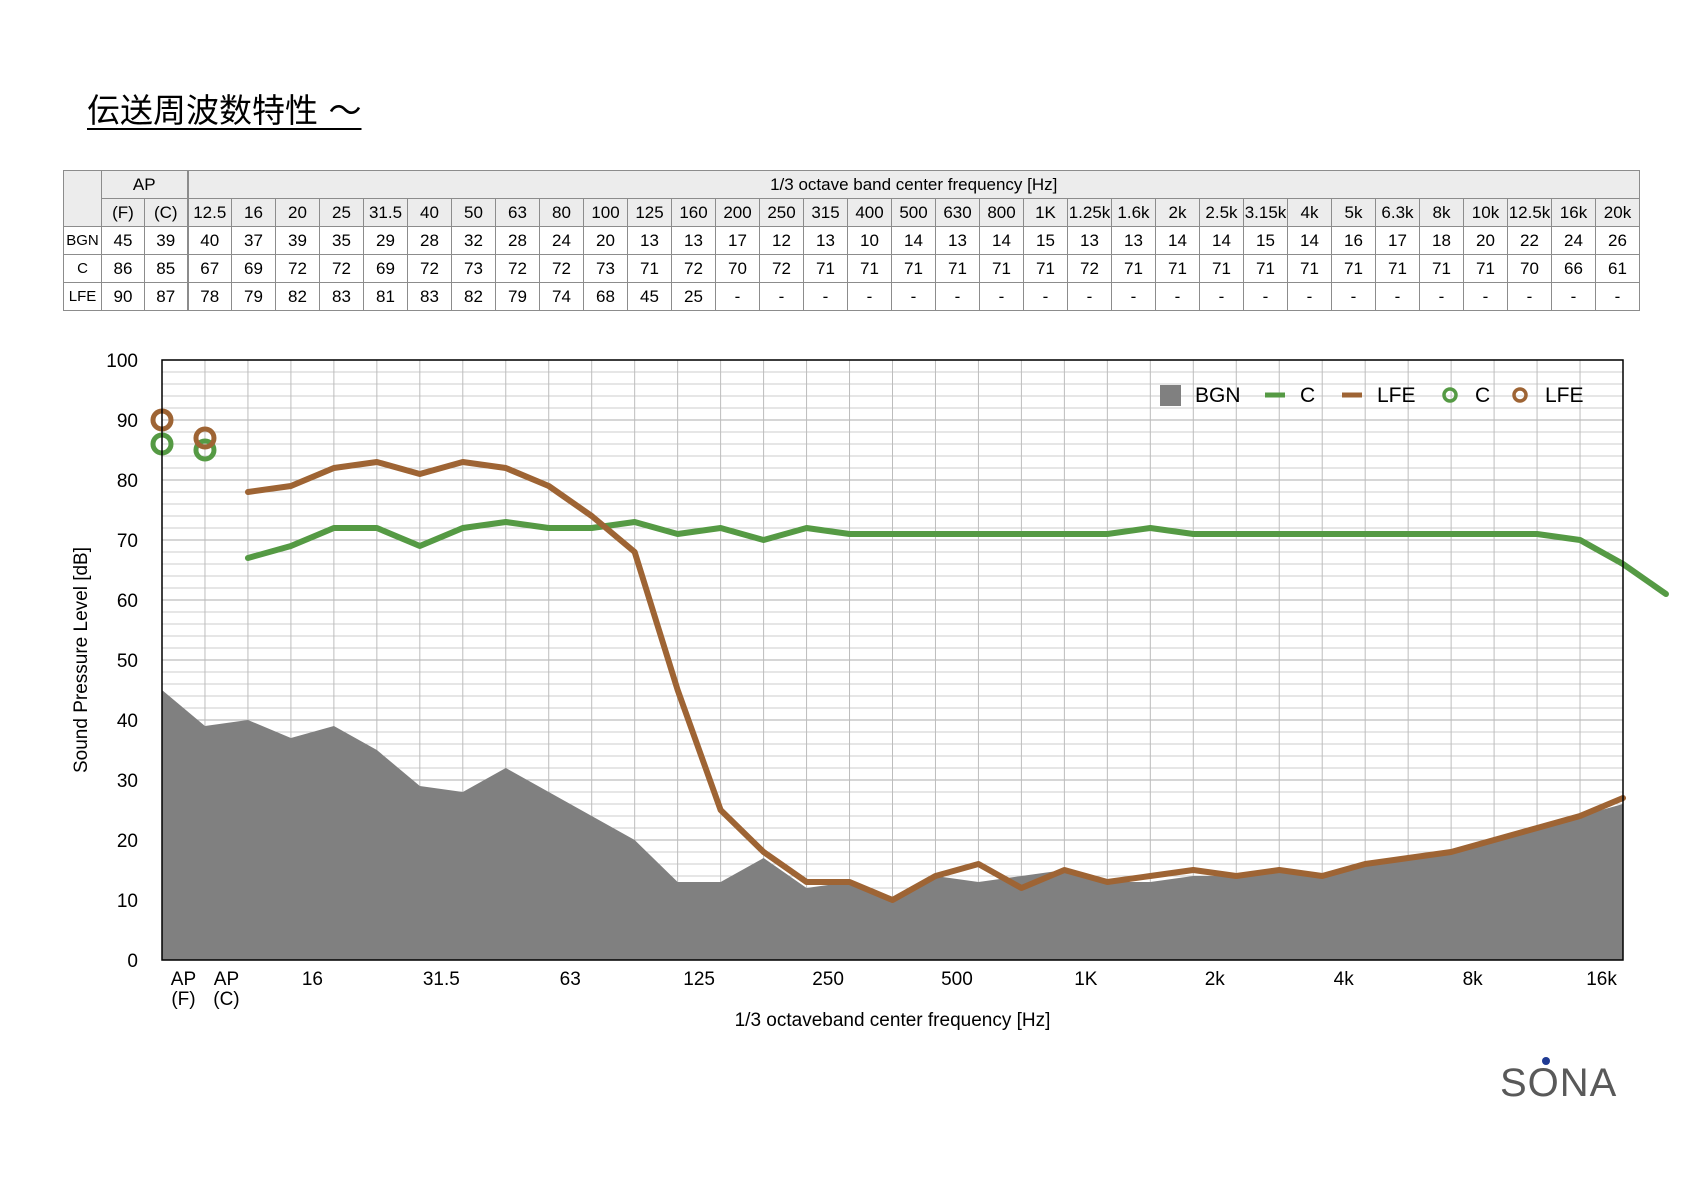  I want to click on table-cell: 81, so click(385, 296).